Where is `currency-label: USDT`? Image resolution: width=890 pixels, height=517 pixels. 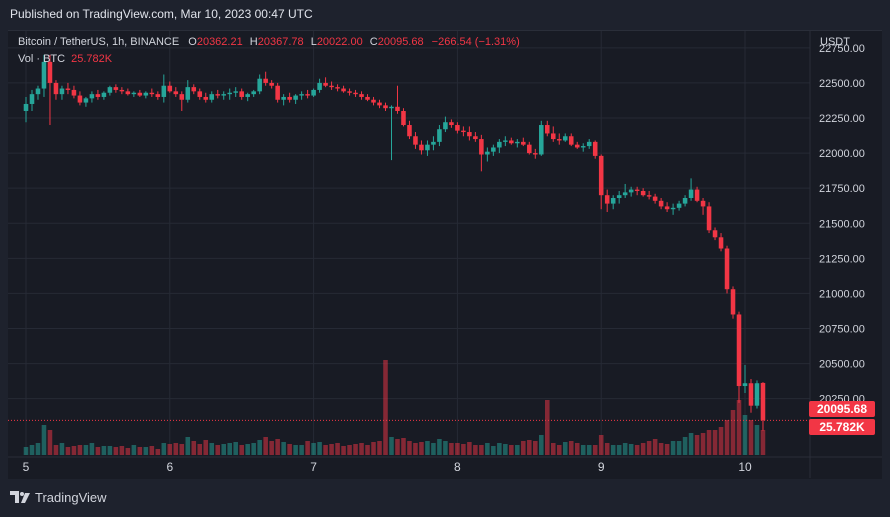 currency-label: USDT is located at coordinates (835, 42).